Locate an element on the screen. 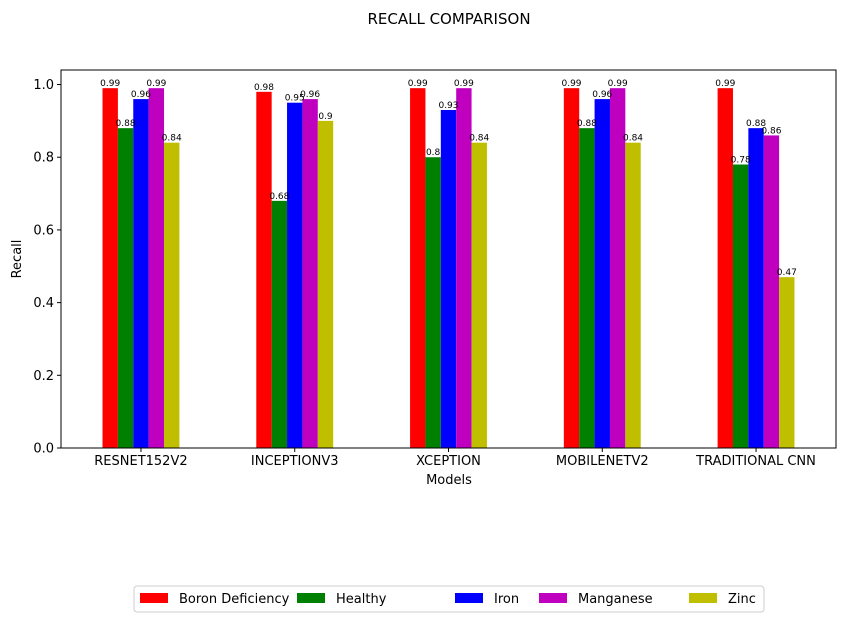 The height and width of the screenshot is (621, 846). legend-label: Boron Deficiency is located at coordinates (234, 599).